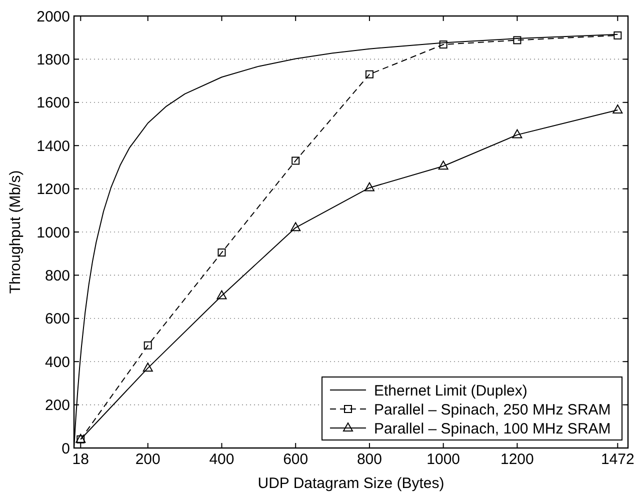  What do you see at coordinates (53, 233) in the screenshot?
I see `y-tick-label: 1000` at bounding box center [53, 233].